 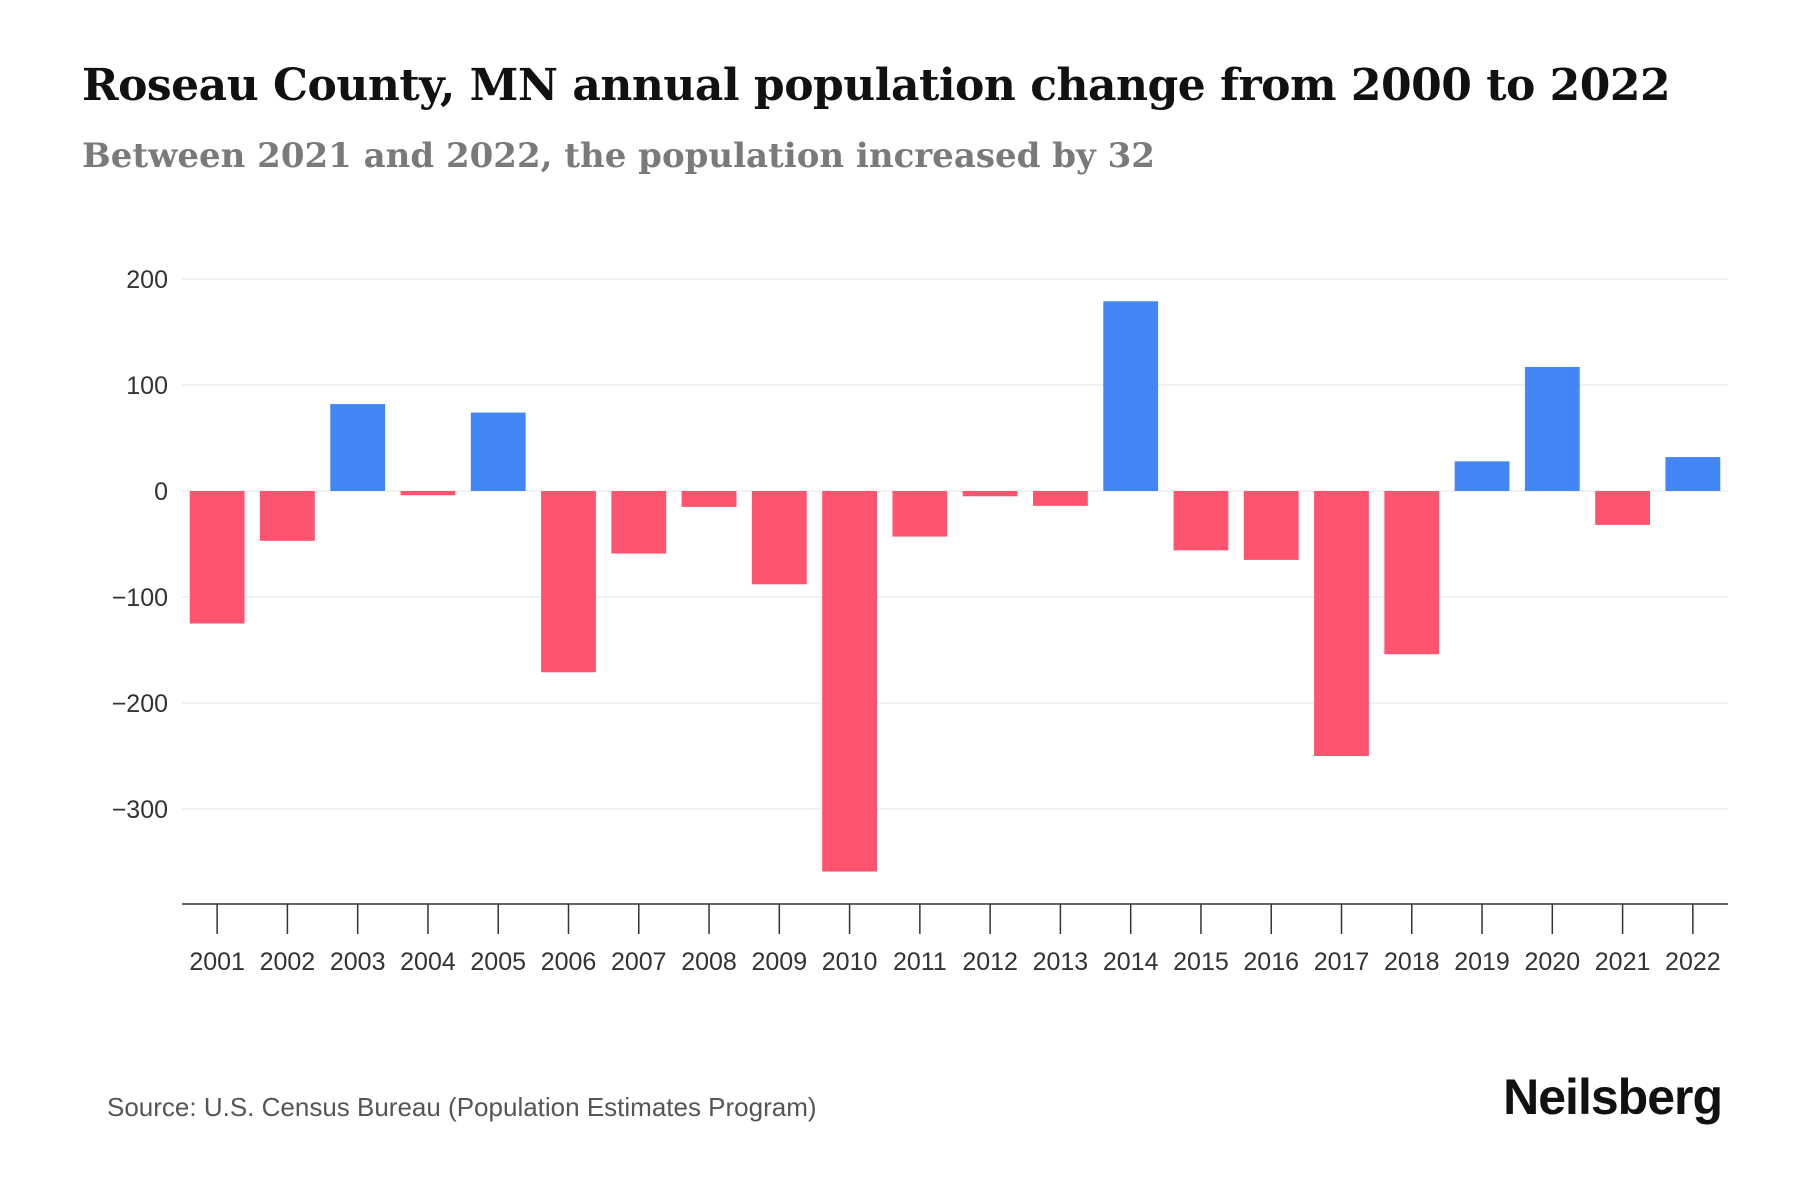 What do you see at coordinates (780, 962) in the screenshot?
I see `x-tick-label: 2009` at bounding box center [780, 962].